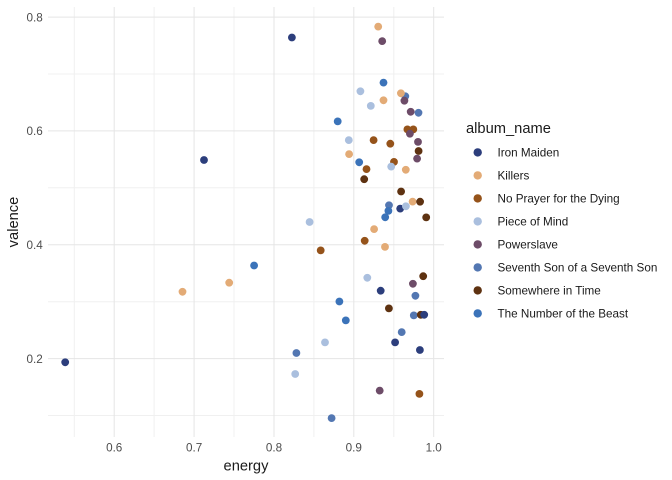  I want to click on svg-text: Iron Maiden, so click(529, 153).